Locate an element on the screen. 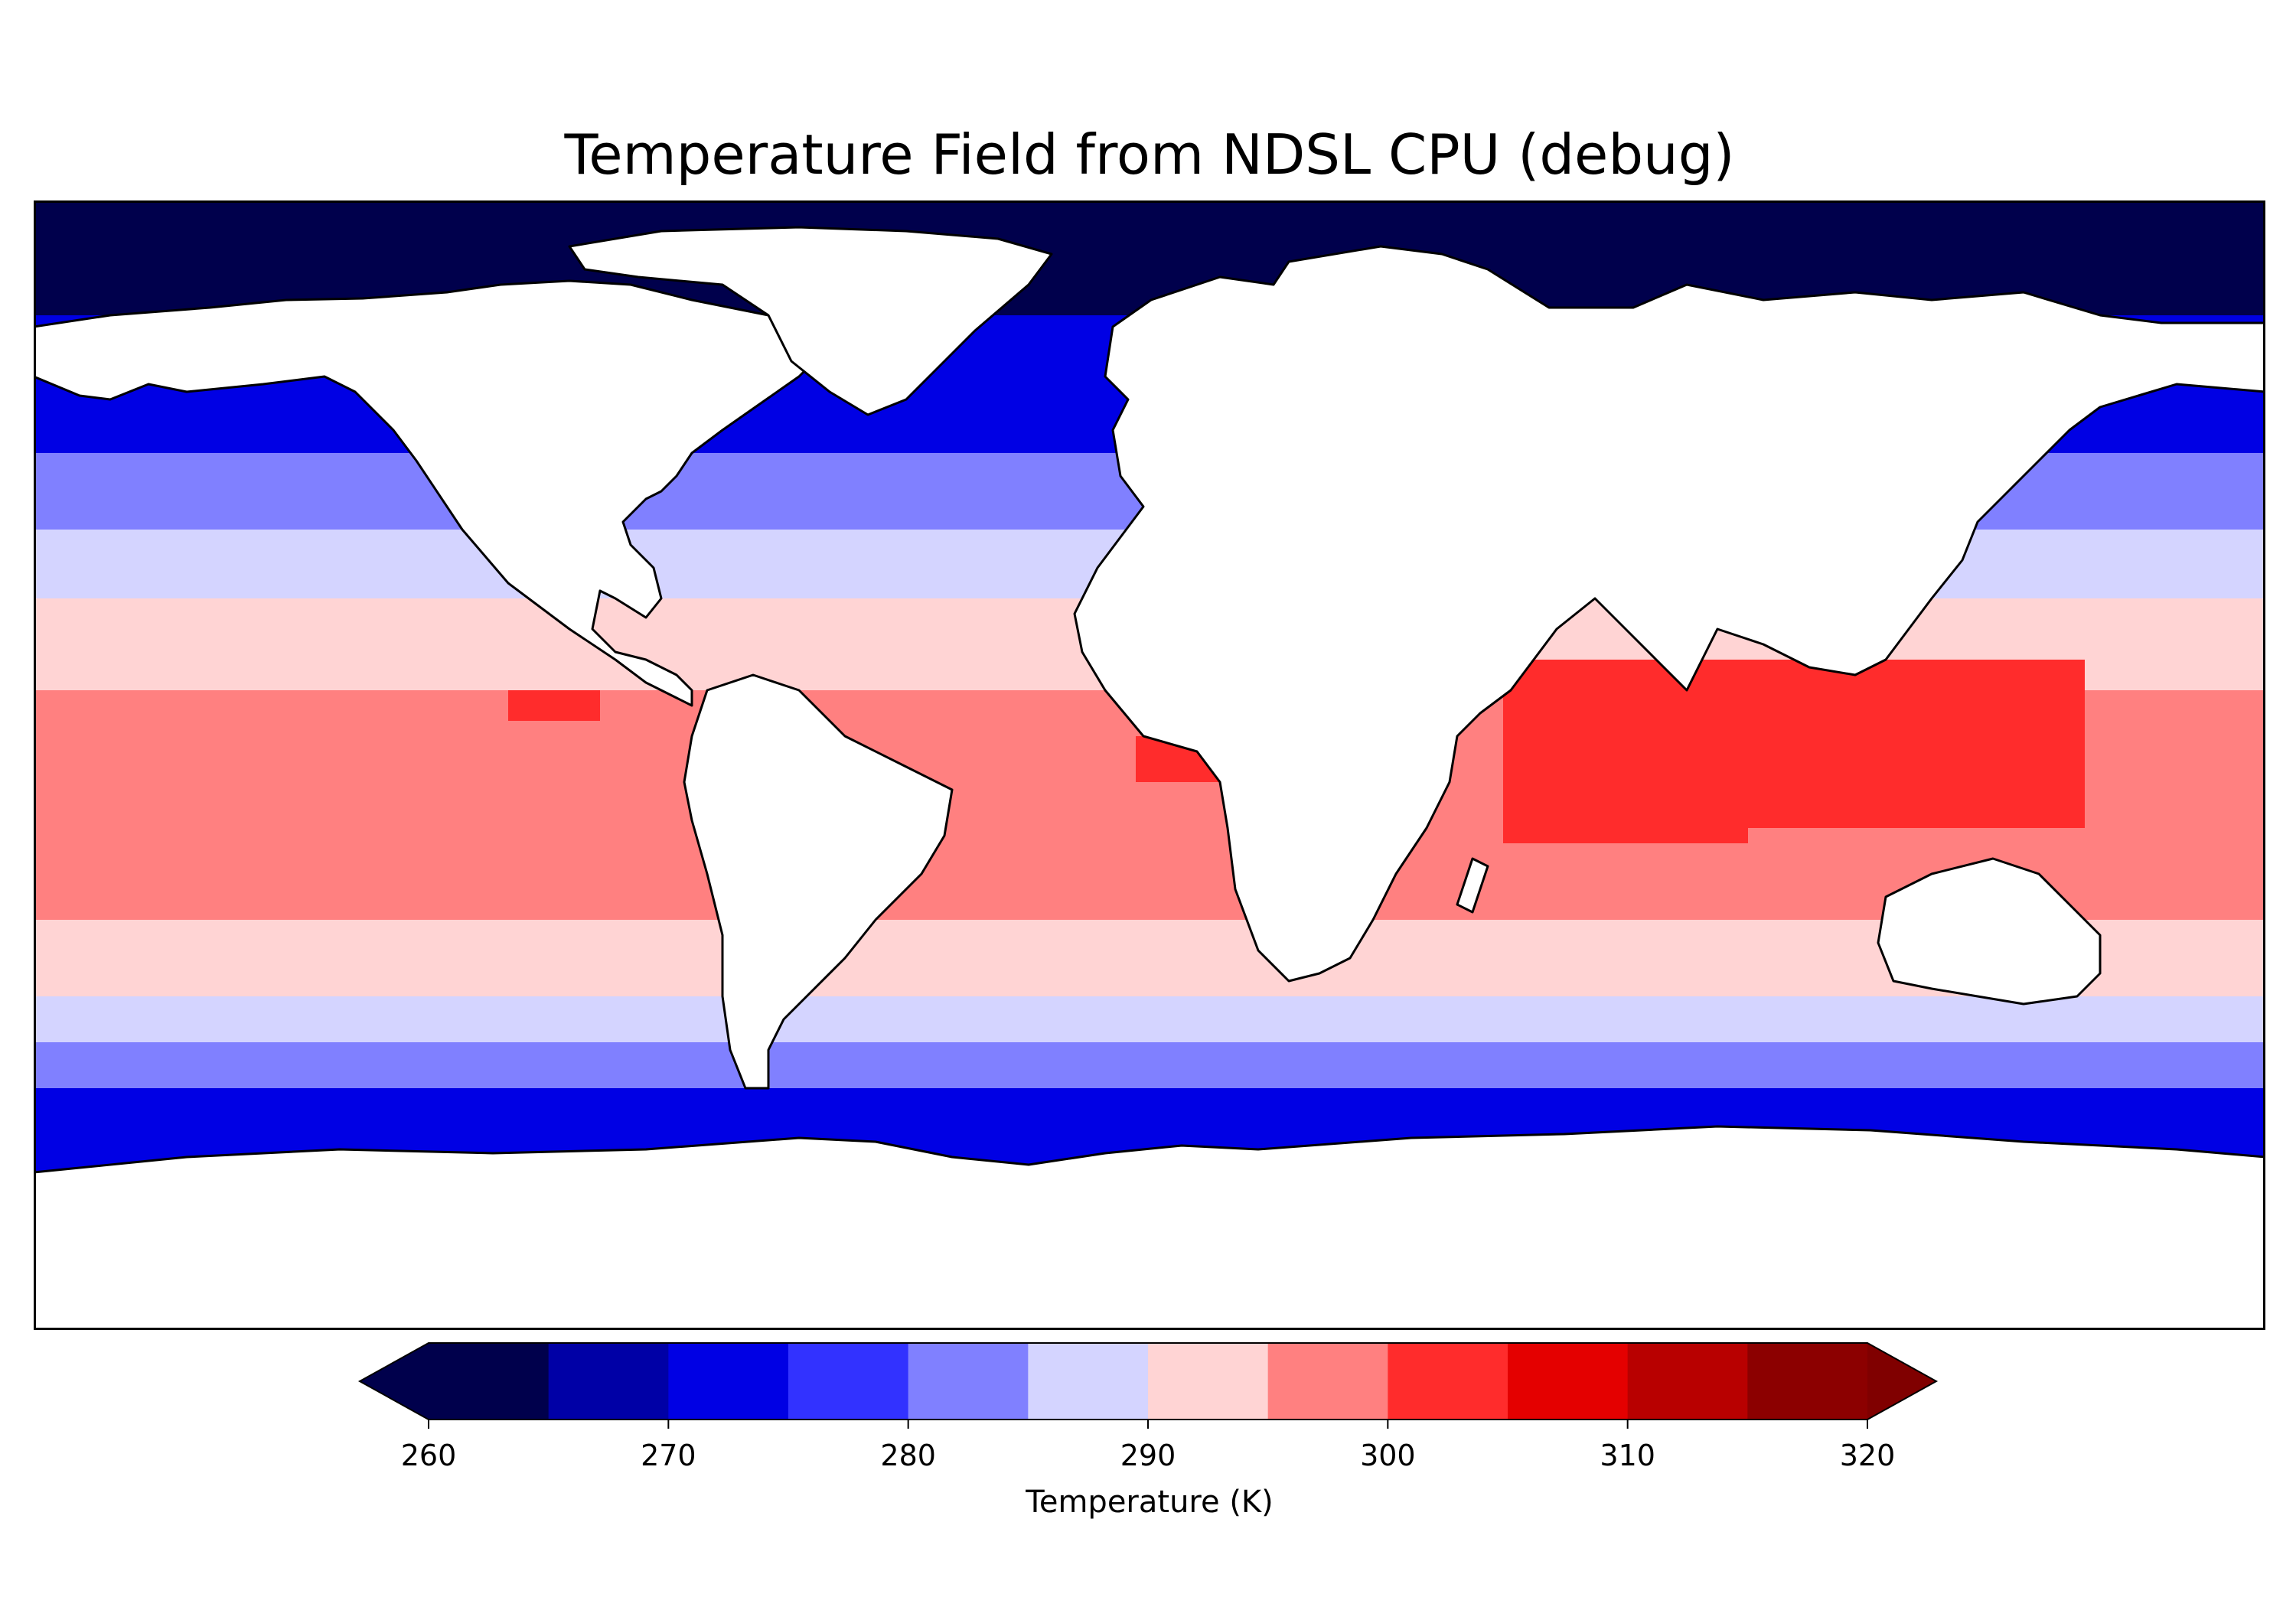 This screenshot has width=2296, height=1607. south-america-landmass is located at coordinates (818, 881).